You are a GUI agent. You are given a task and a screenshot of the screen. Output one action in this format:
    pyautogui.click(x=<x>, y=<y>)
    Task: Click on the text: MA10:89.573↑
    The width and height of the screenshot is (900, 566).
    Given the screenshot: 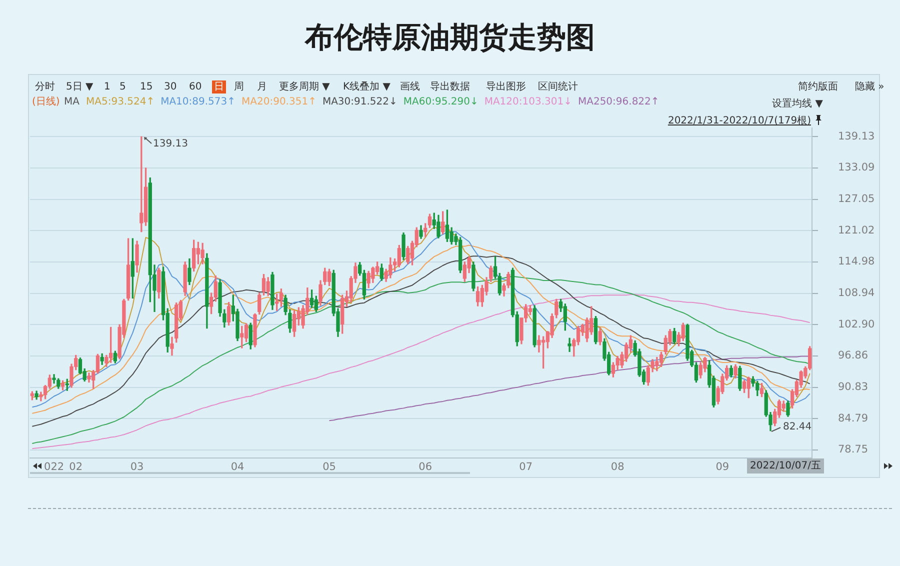 What is the action you would take?
    pyautogui.click(x=198, y=101)
    